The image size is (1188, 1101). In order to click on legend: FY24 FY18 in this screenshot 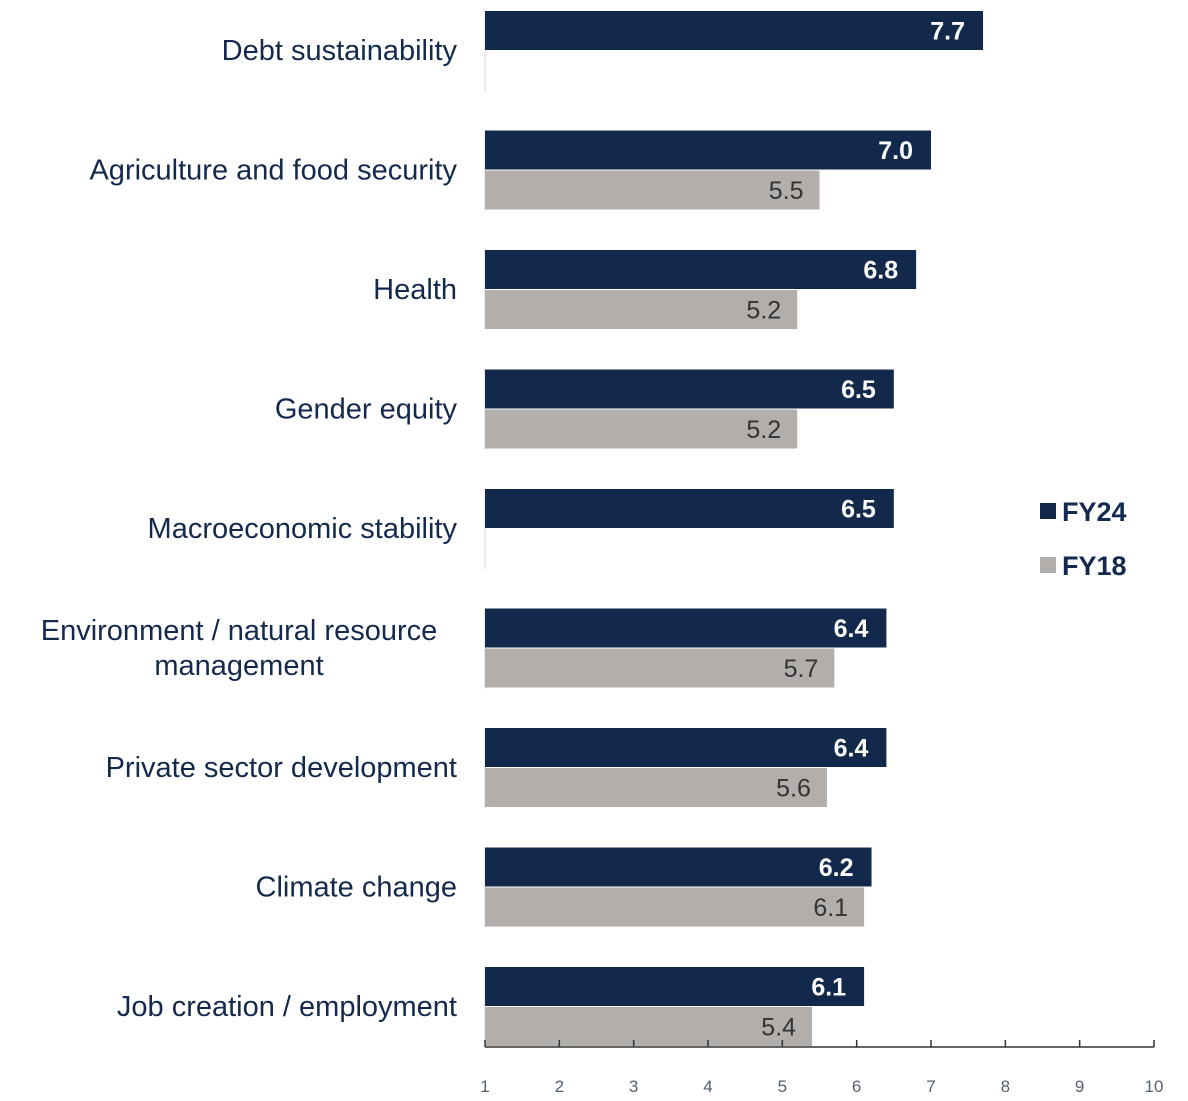, I will do `click(1083, 539)`.